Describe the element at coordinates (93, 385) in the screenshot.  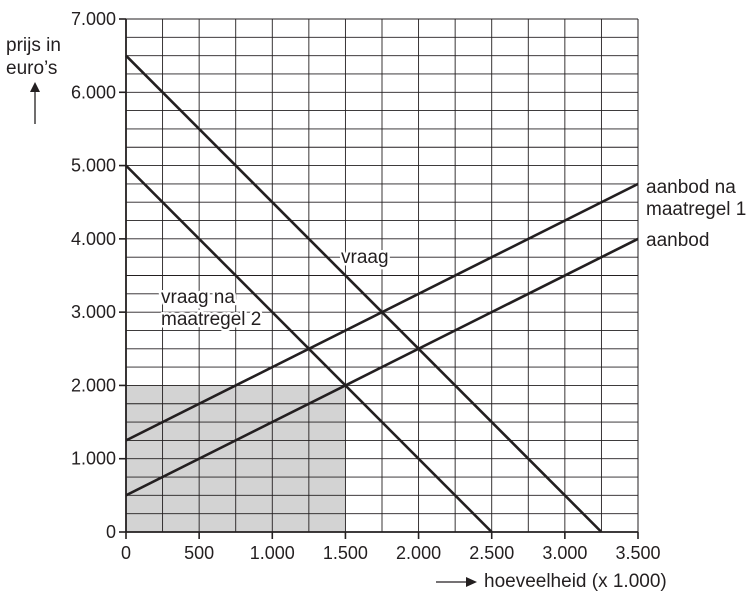
I see `y-tick-label: 2.000` at that location.